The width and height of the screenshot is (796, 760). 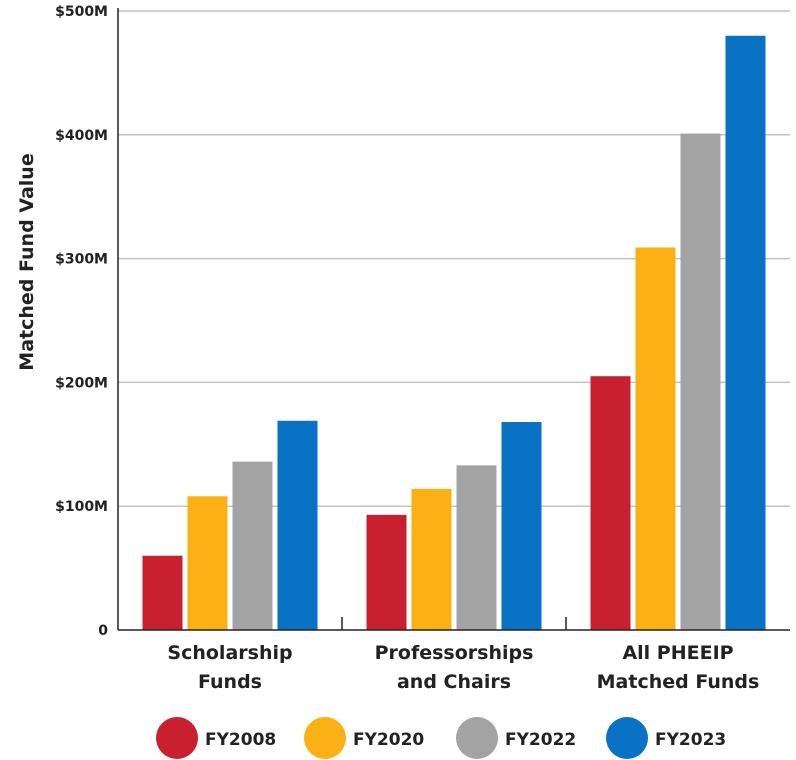 What do you see at coordinates (388, 740) in the screenshot?
I see `legend-label: FY2020` at bounding box center [388, 740].